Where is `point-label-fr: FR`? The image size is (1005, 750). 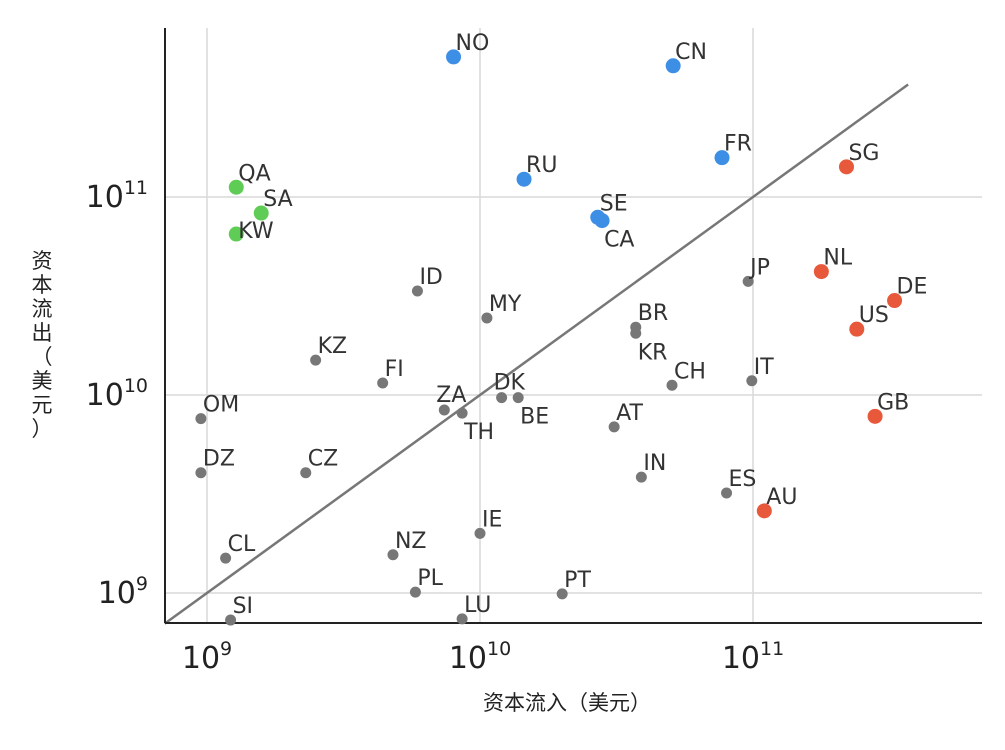 point-label-fr: FR is located at coordinates (738, 144).